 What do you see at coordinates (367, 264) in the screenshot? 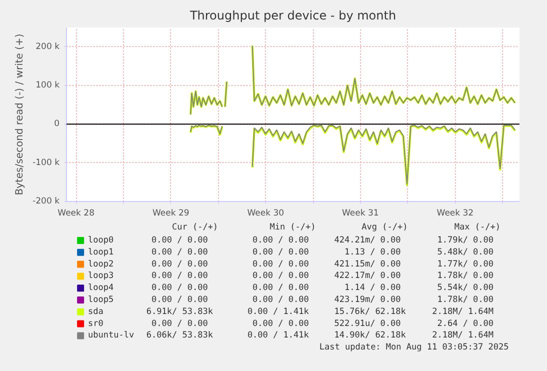
I see `text: 421.15m/ 0.00` at bounding box center [367, 264].